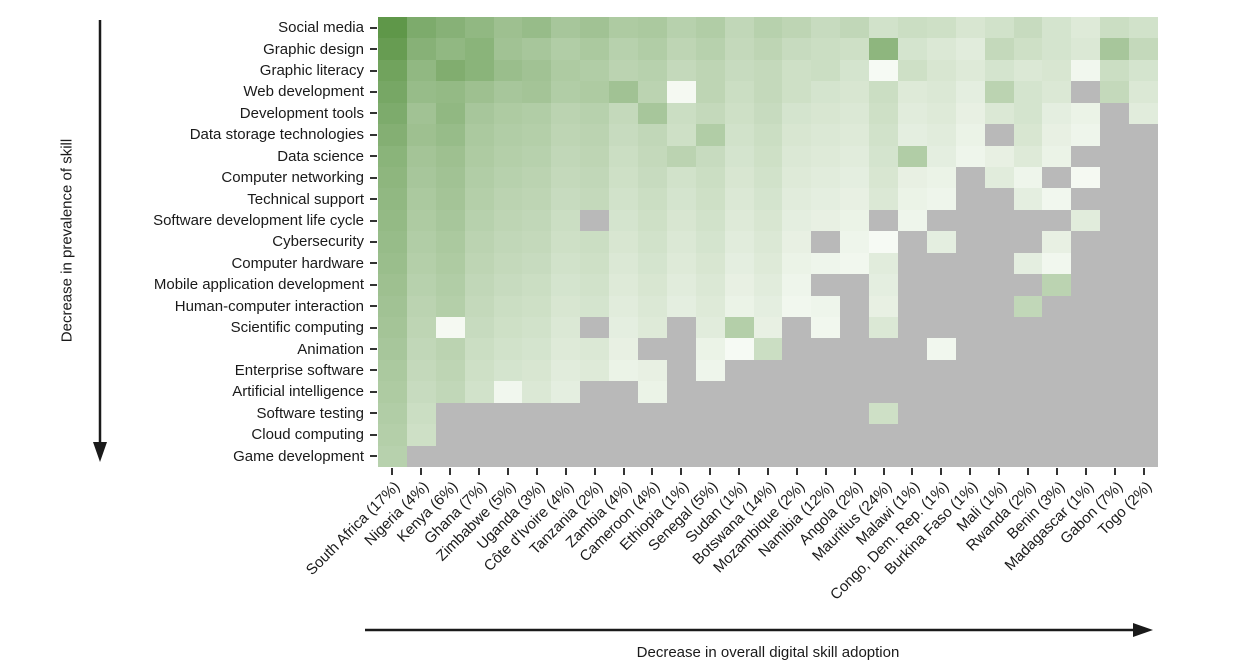 Image resolution: width=1250 pixels, height=668 pixels. What do you see at coordinates (276, 135) in the screenshot?
I see `row-label: Data storage technologies` at bounding box center [276, 135].